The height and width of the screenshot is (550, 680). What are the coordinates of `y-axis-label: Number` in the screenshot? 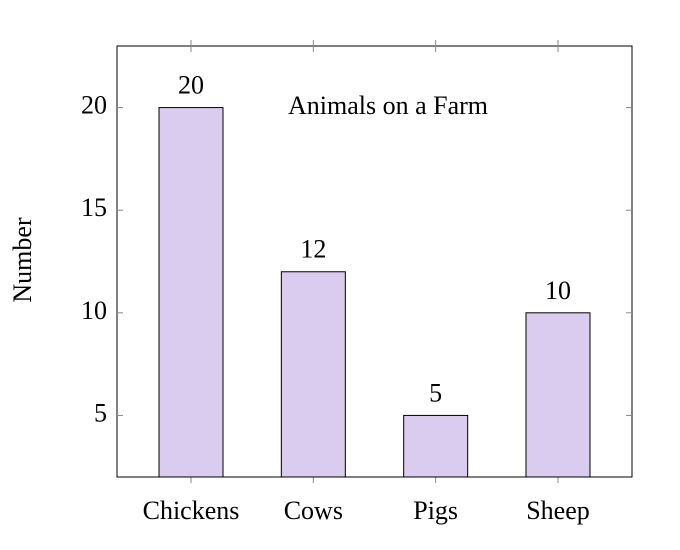 It's located at (22, 260).